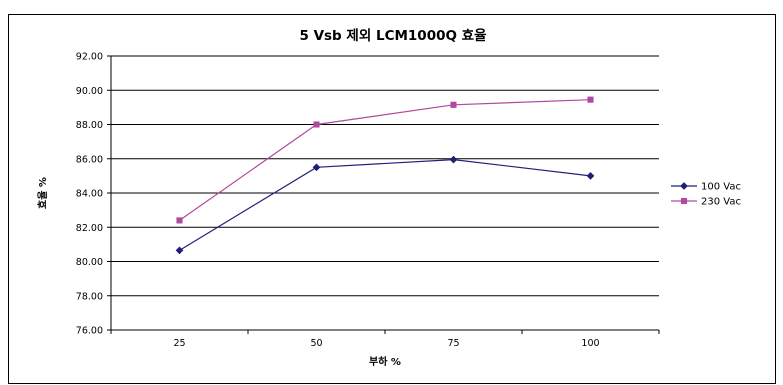  I want to click on y-tick-label: 88.00, so click(89, 125).